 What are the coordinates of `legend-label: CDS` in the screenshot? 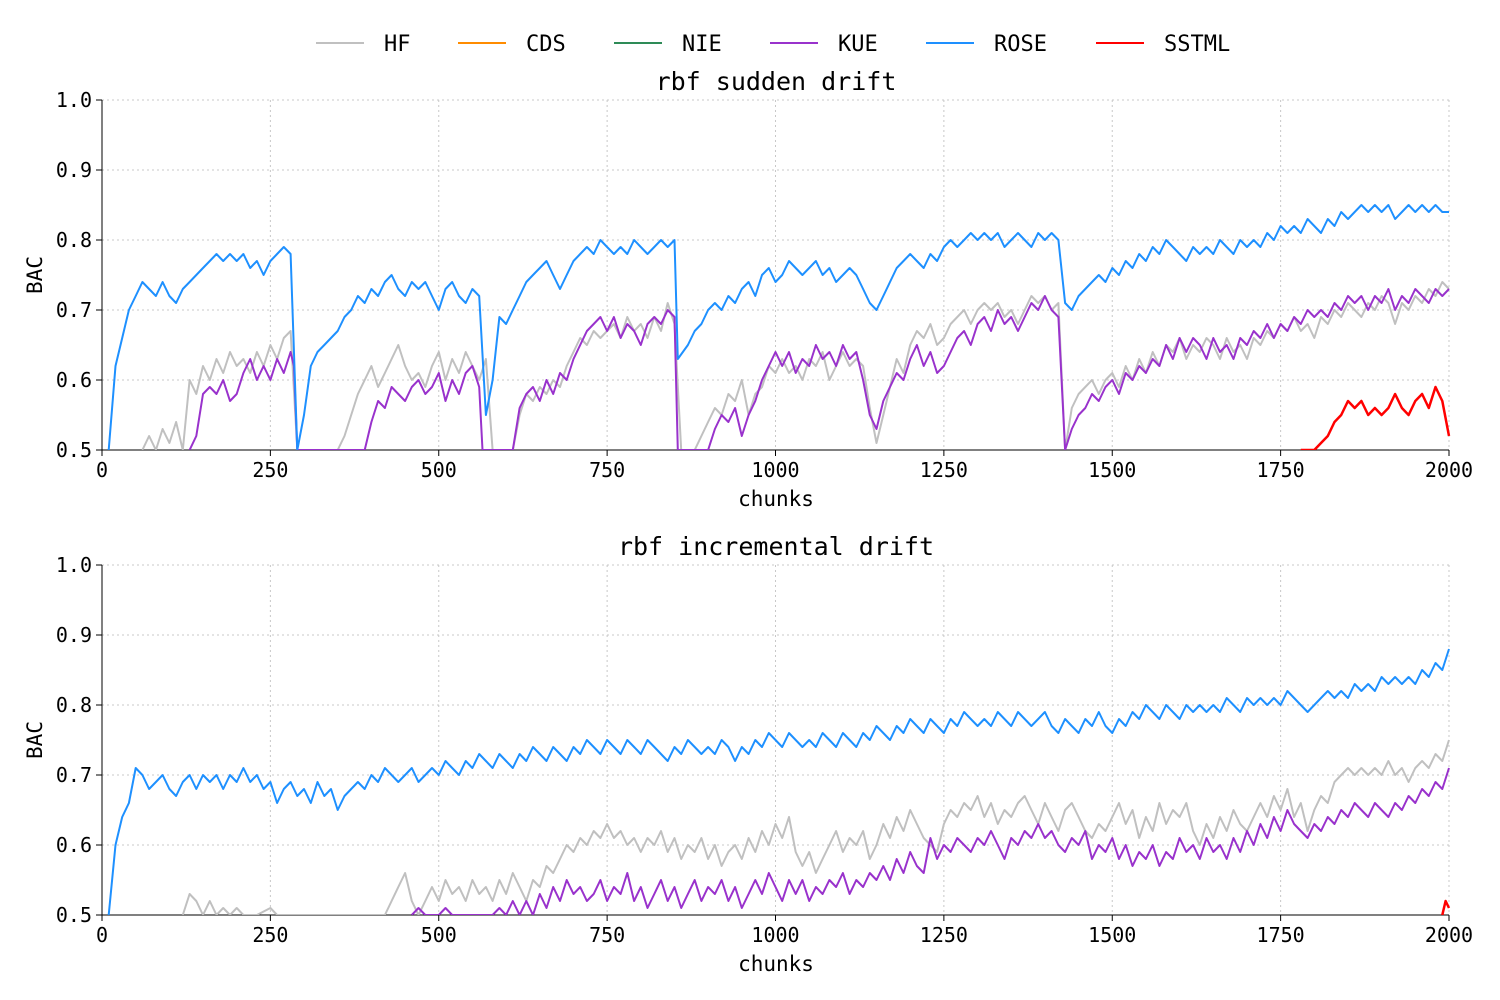 It's located at (546, 44).